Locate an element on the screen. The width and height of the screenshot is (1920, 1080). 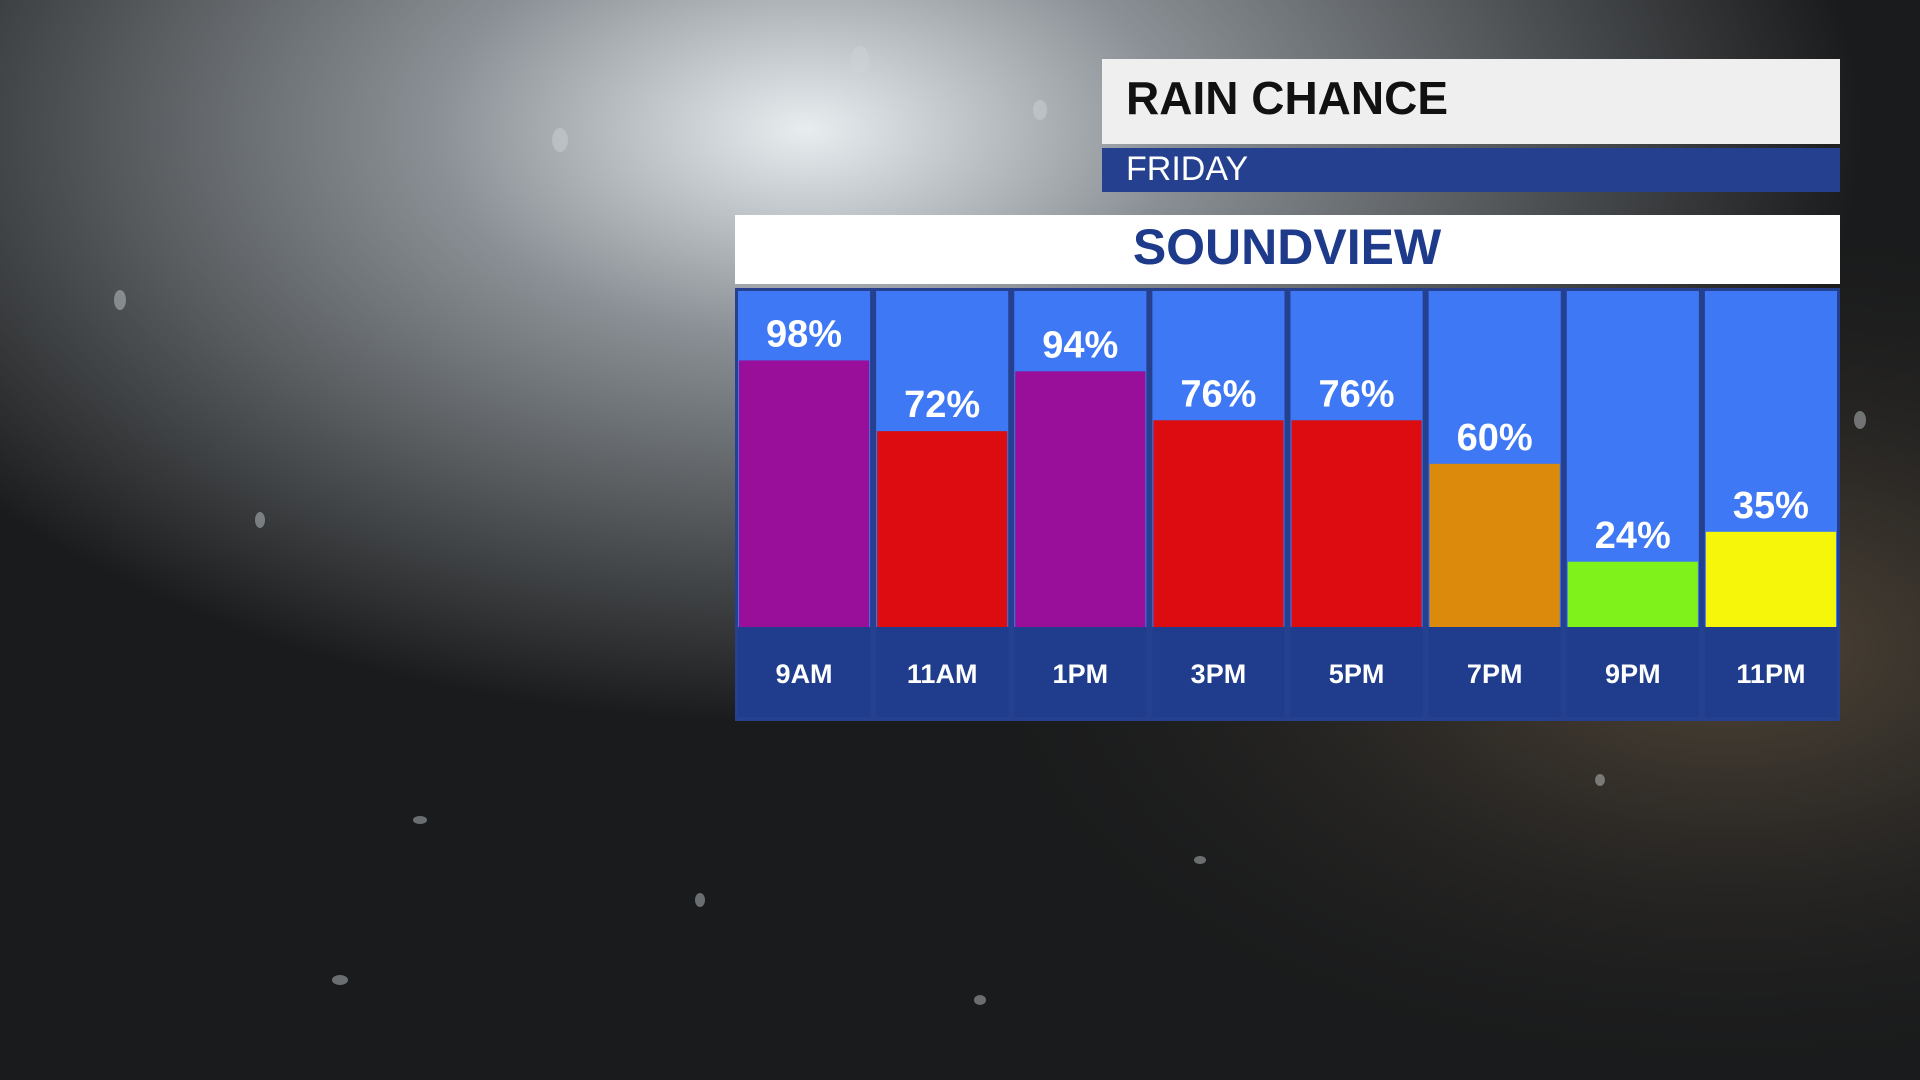
x-tick-label: 9AM is located at coordinates (804, 674).